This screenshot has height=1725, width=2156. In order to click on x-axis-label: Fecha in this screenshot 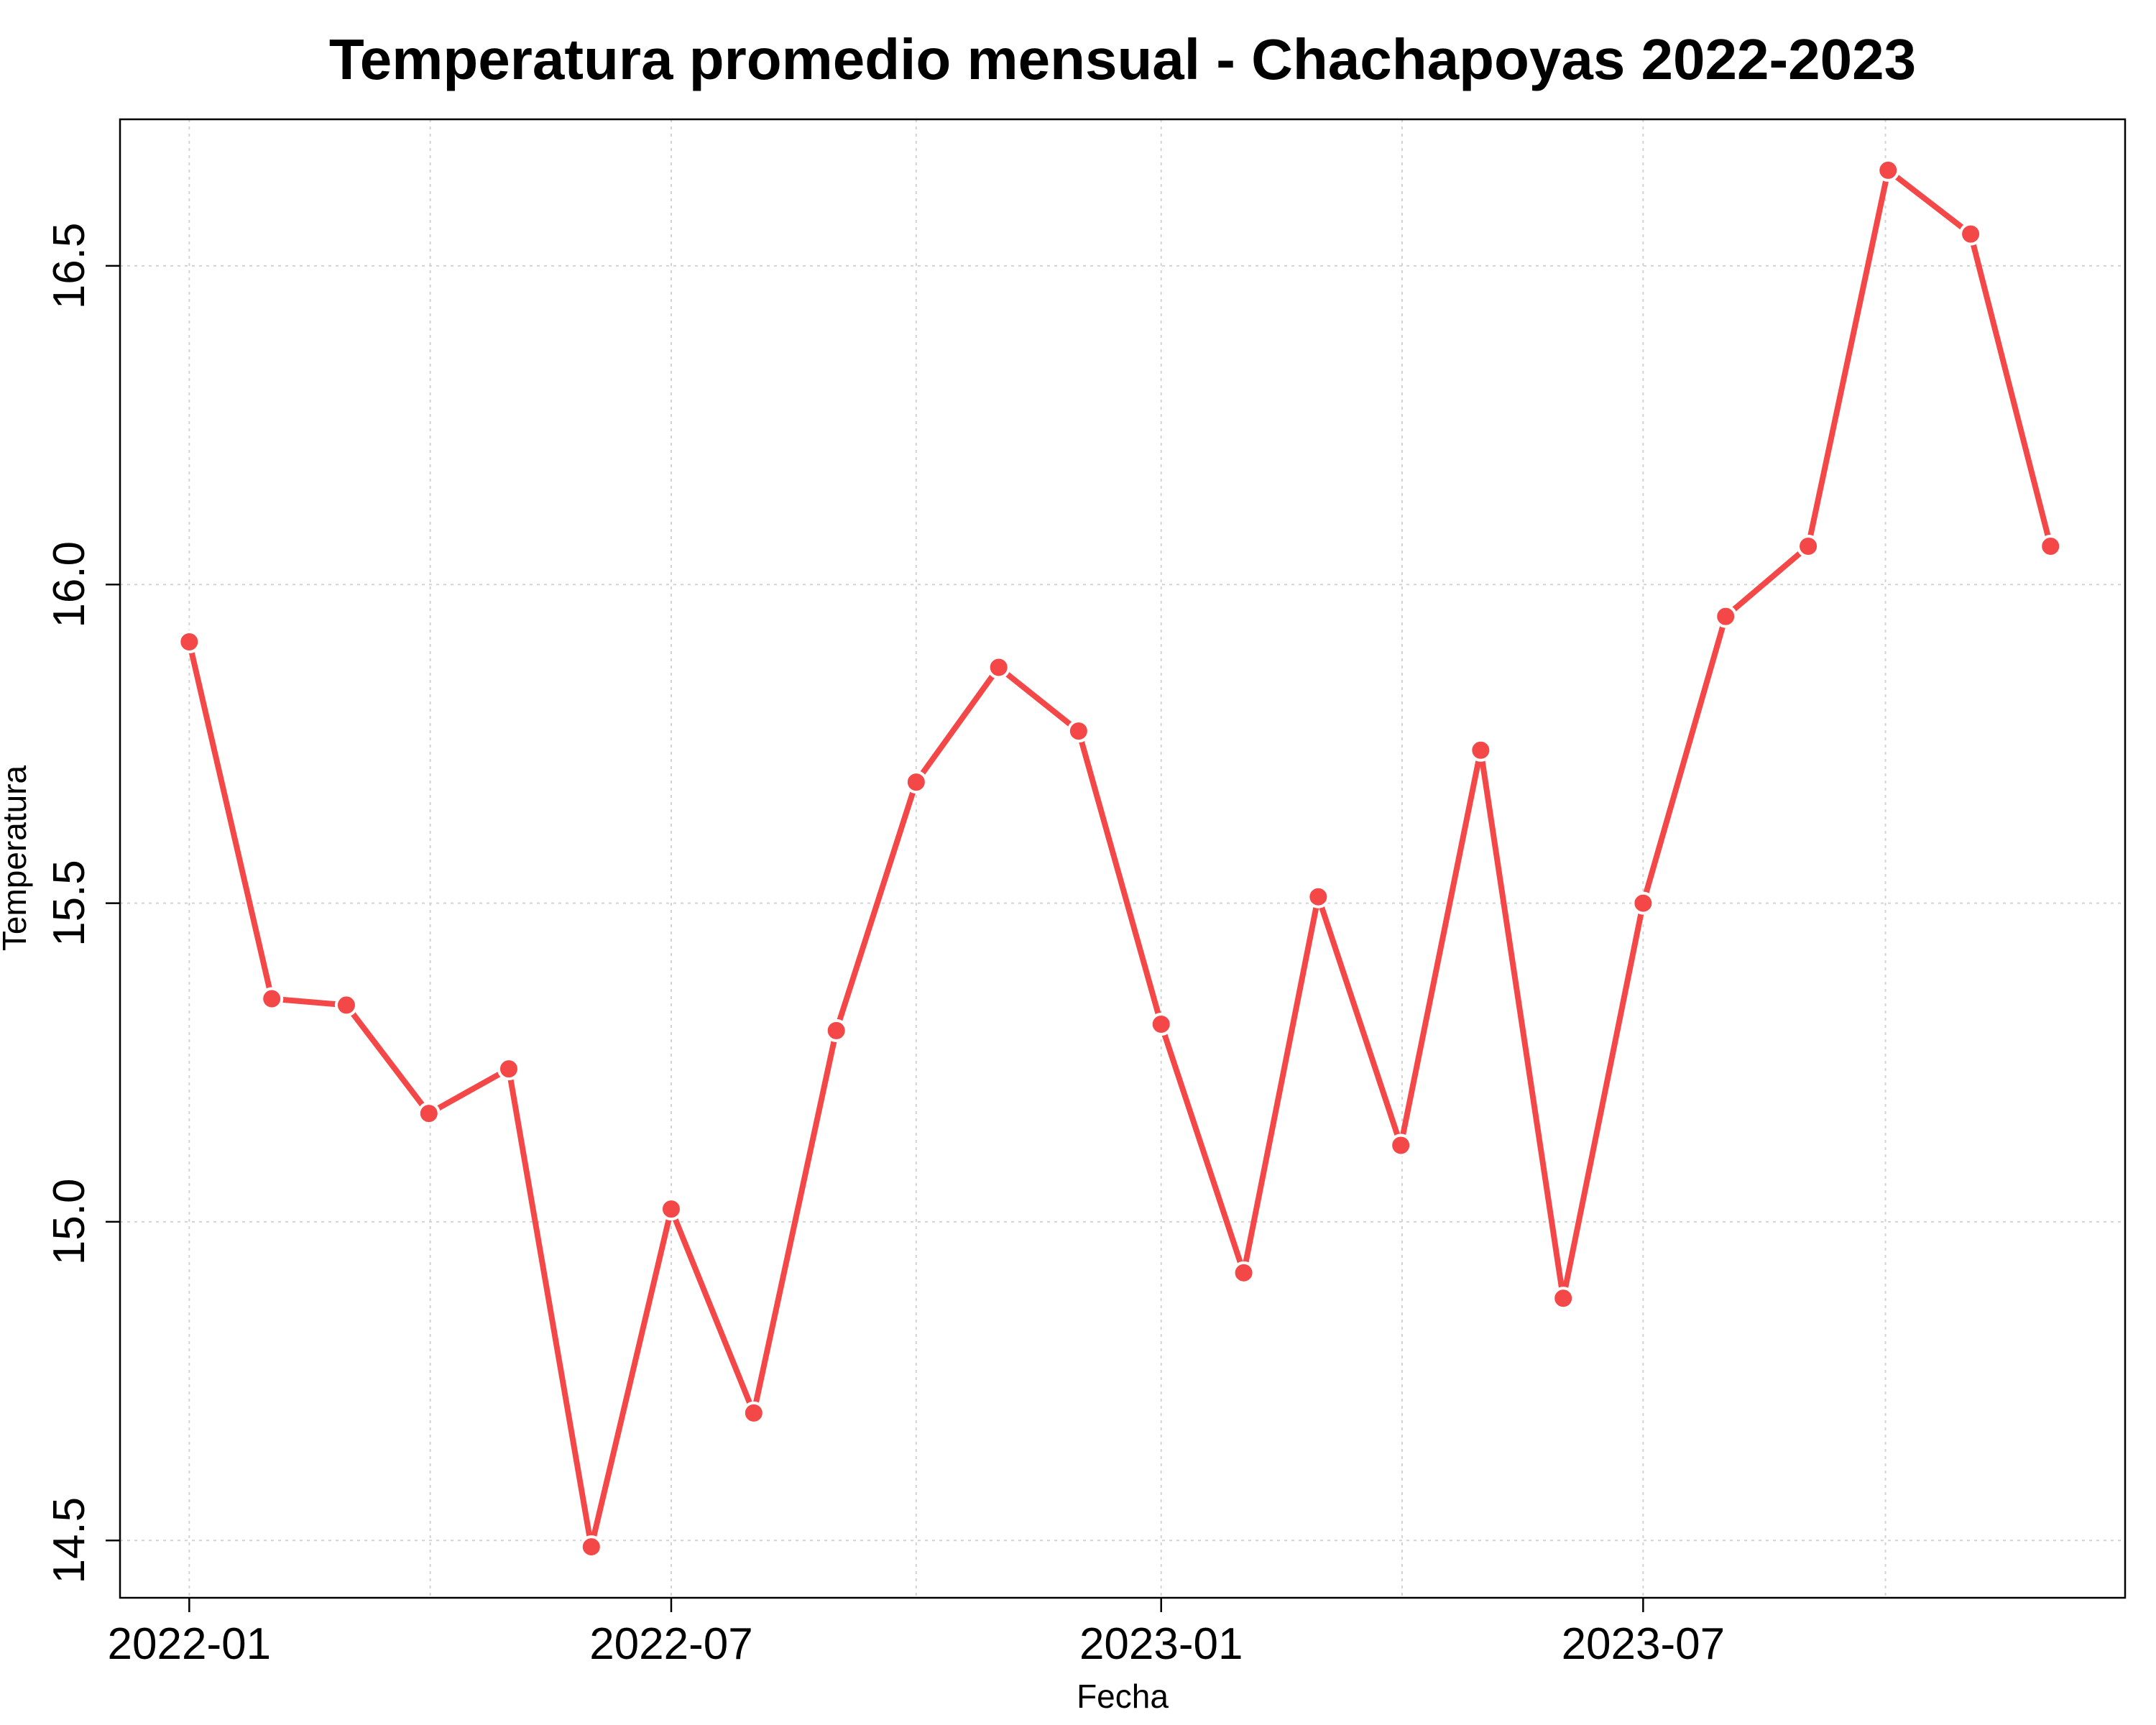, I will do `click(1123, 1696)`.